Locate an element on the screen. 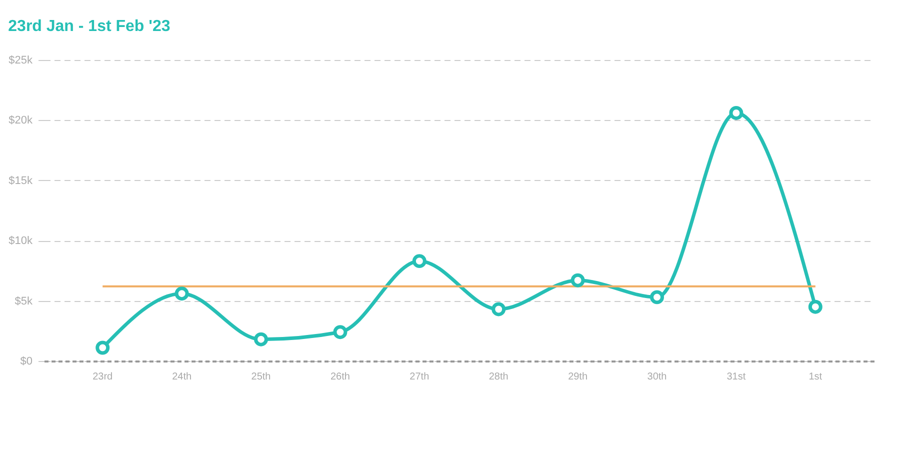  y-tick-label: $0 is located at coordinates (26, 362).